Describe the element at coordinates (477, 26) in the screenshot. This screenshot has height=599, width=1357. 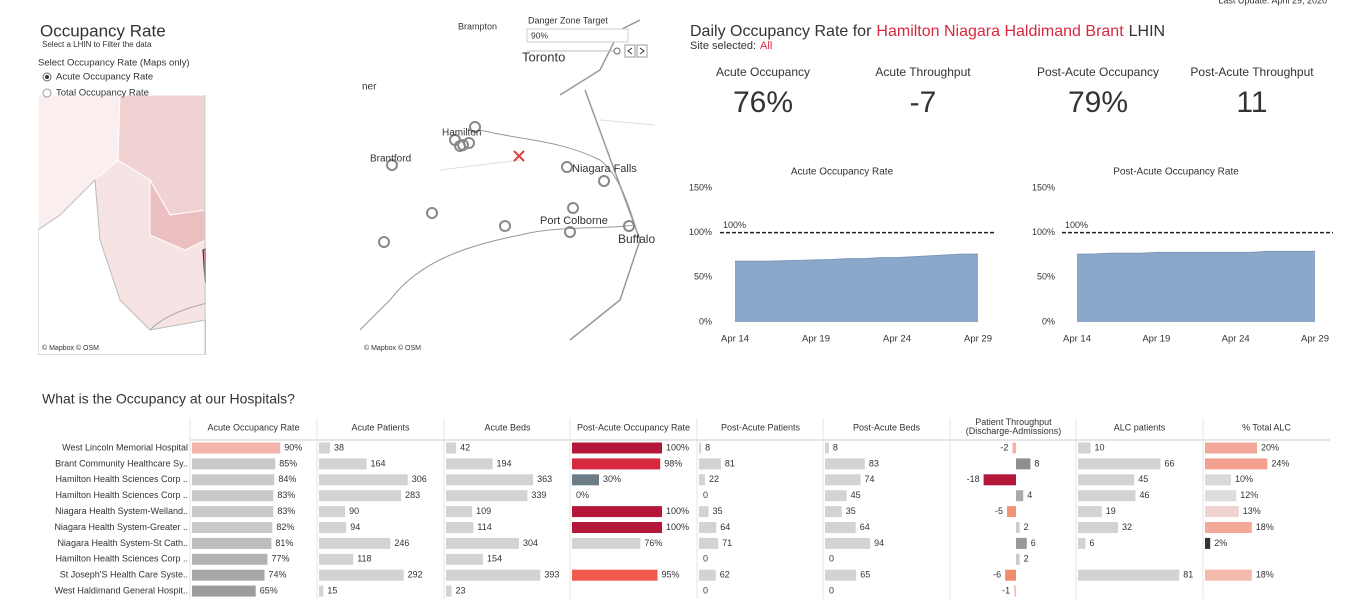
I see `place-label: Brampton` at that location.